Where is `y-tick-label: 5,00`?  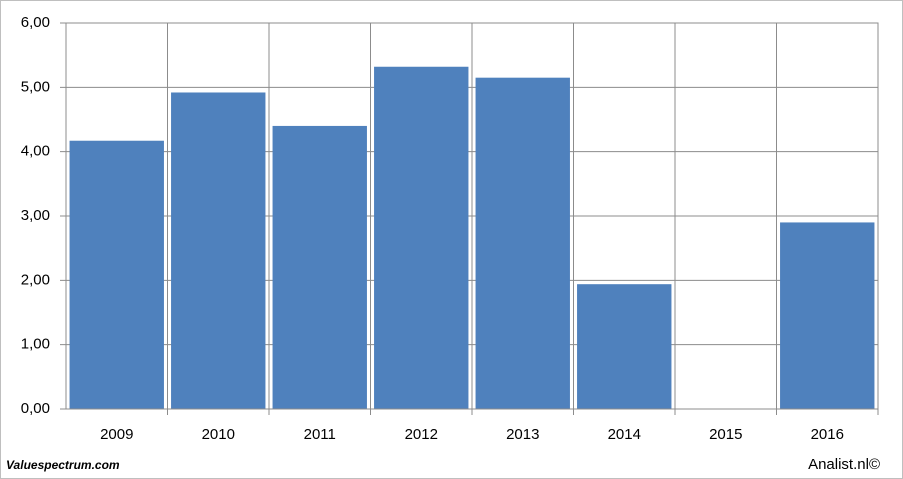 y-tick-label: 5,00 is located at coordinates (35, 86).